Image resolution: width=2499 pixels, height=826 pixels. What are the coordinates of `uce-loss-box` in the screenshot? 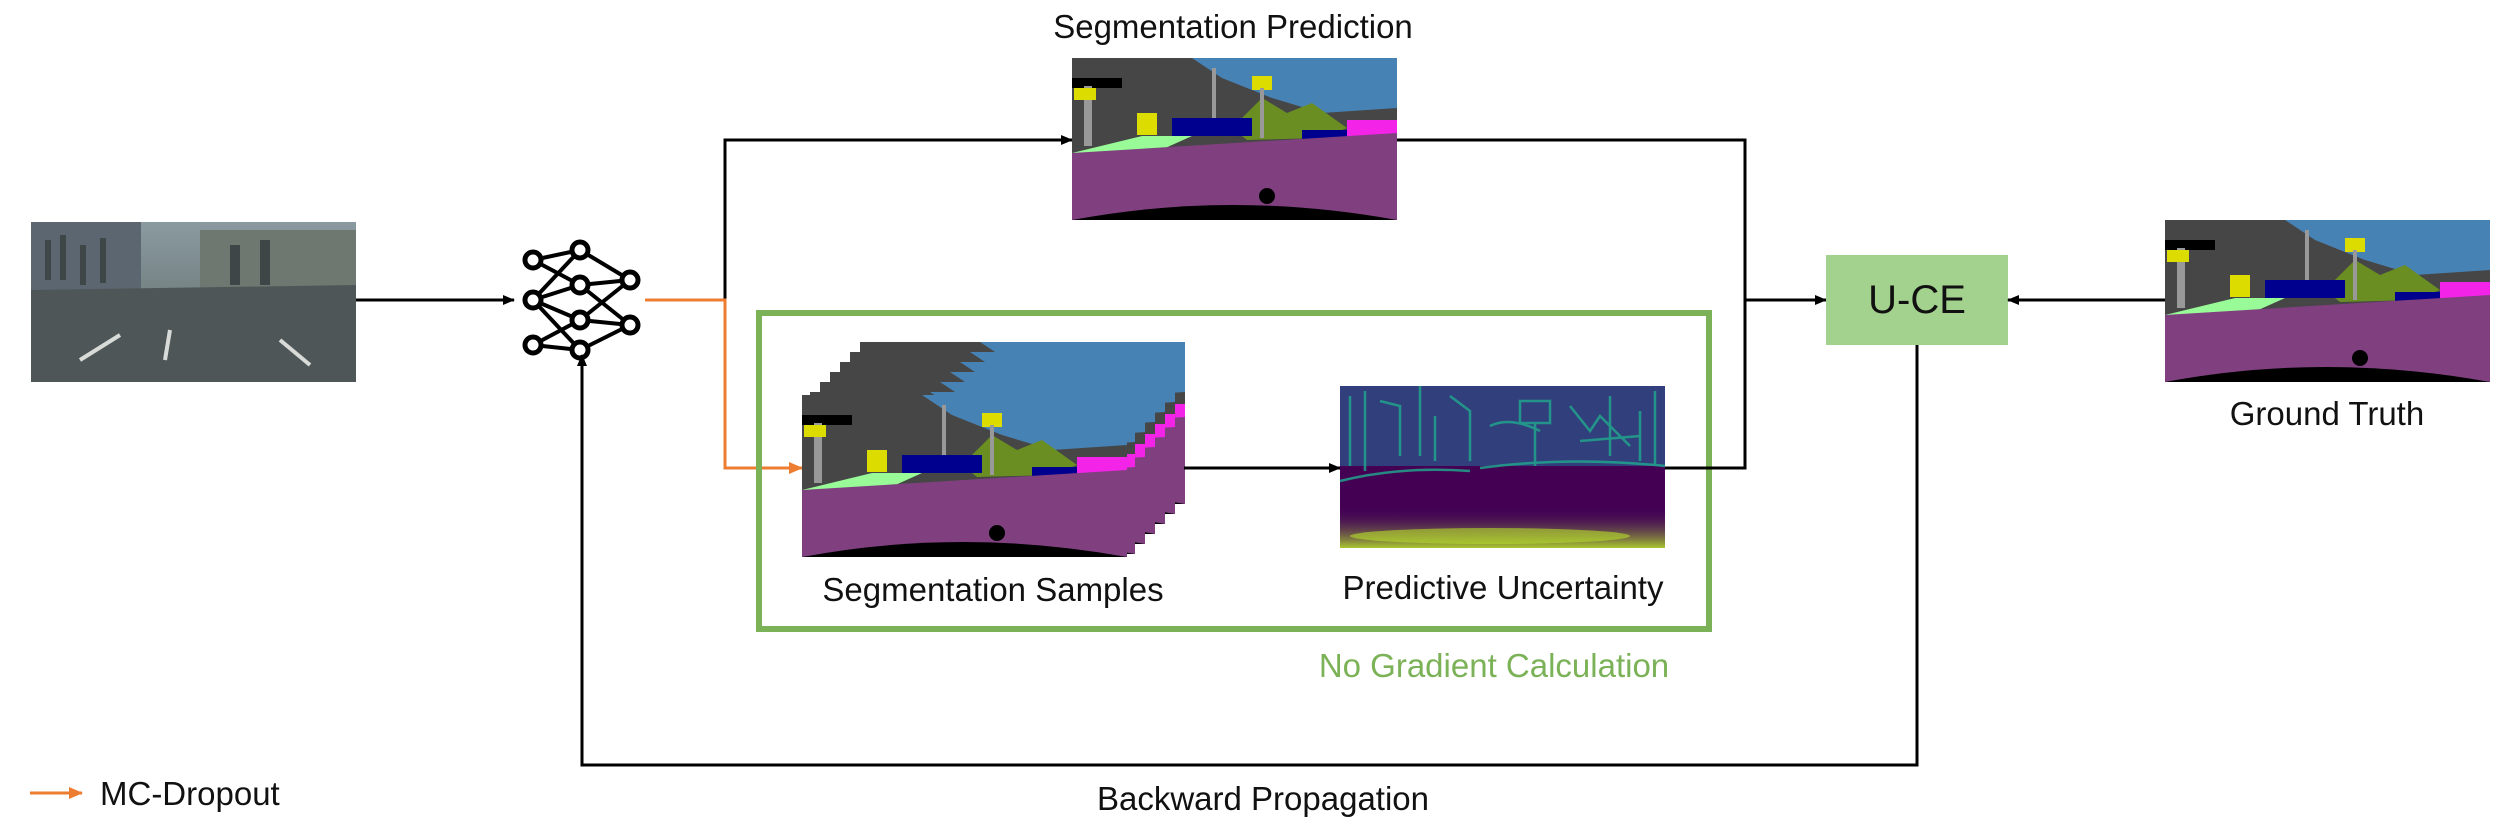 It's located at (1917, 300).